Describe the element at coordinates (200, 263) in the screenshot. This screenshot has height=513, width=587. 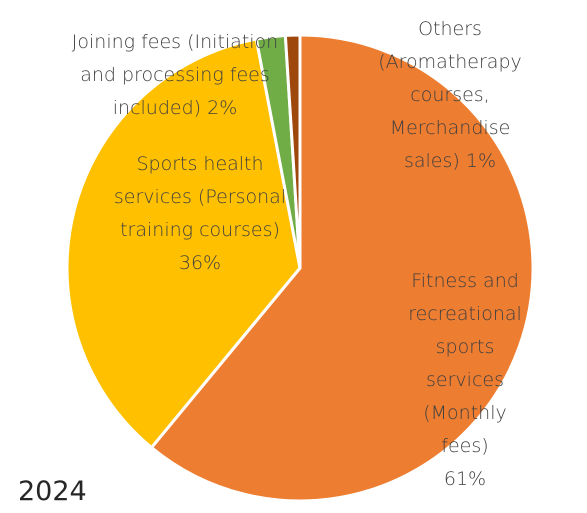
I see `value-label: 36%` at that location.